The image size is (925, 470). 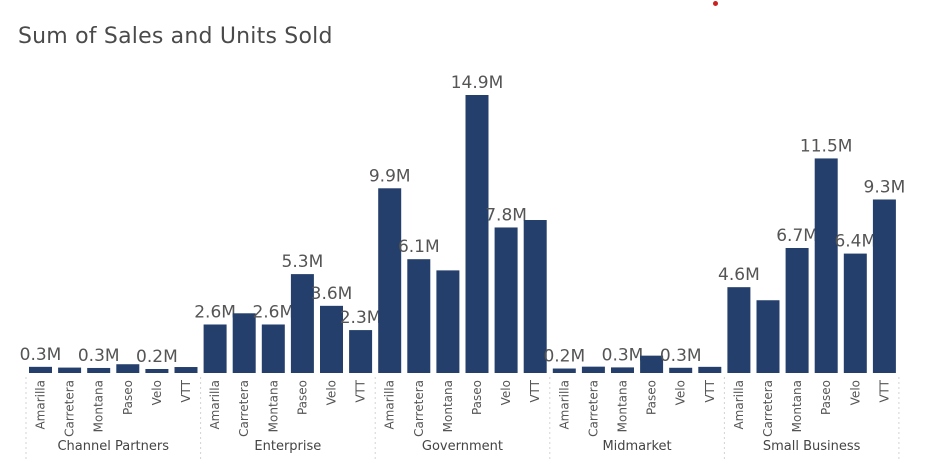 I want to click on data-label: 9.9M, so click(x=390, y=176).